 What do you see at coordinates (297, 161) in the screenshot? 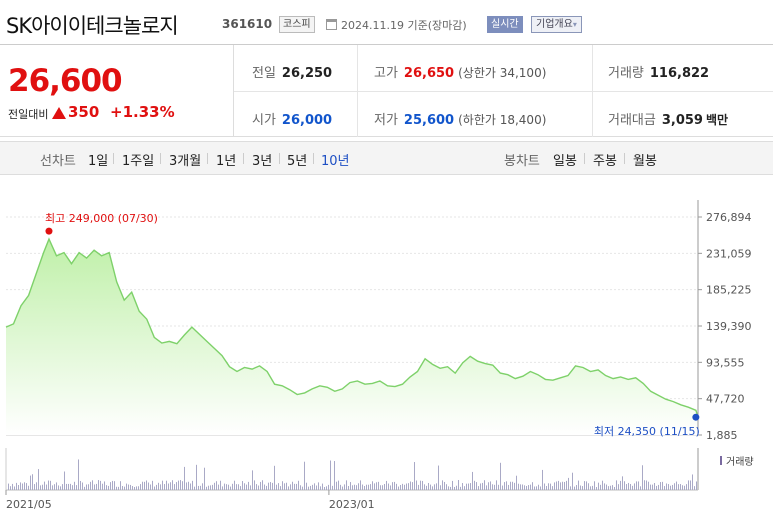
I see `tab-5year: 5년` at bounding box center [297, 161].